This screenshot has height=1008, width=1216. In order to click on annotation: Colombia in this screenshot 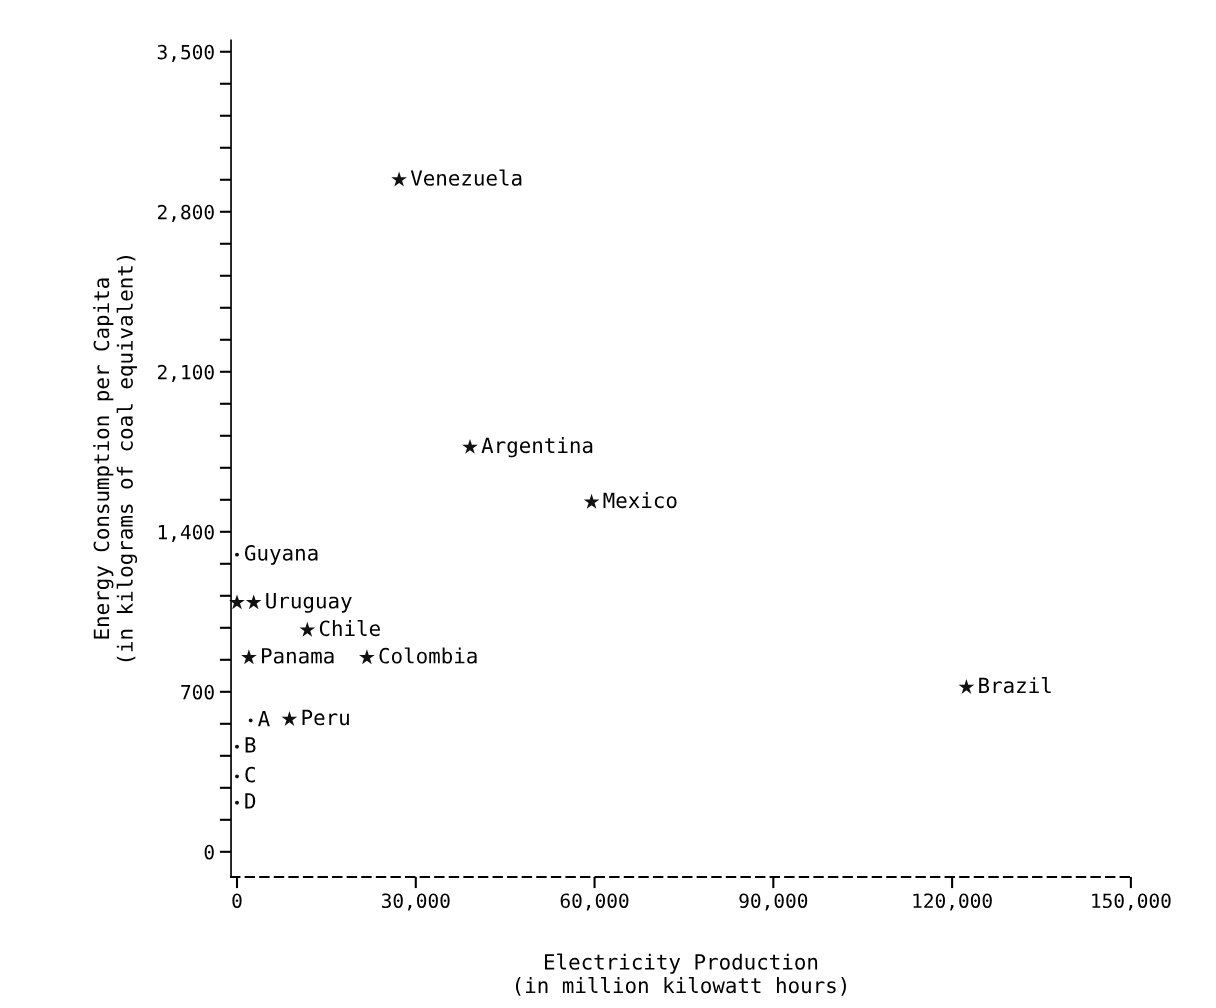, I will do `click(428, 655)`.